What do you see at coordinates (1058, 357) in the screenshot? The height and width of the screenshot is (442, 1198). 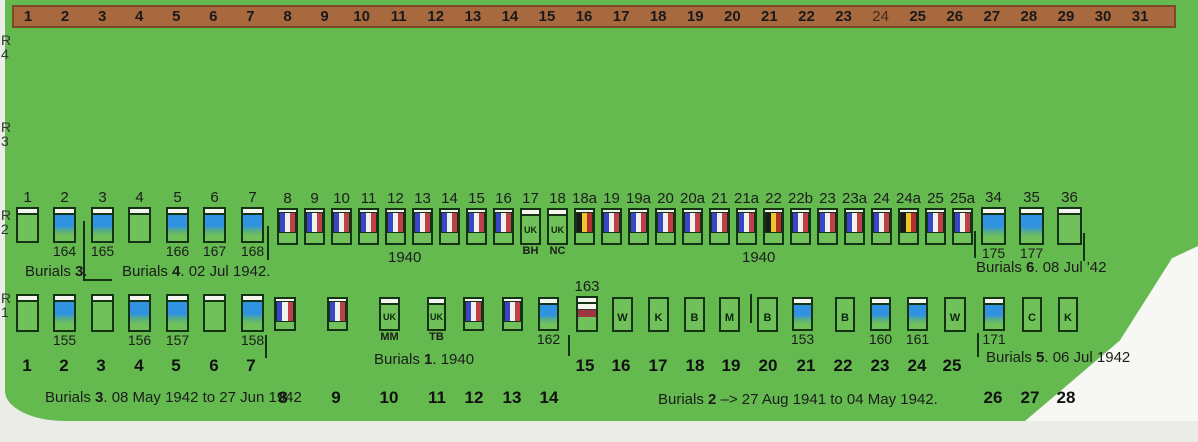 I see `burials-label: Burials 5. 06 Jul 1942` at bounding box center [1058, 357].